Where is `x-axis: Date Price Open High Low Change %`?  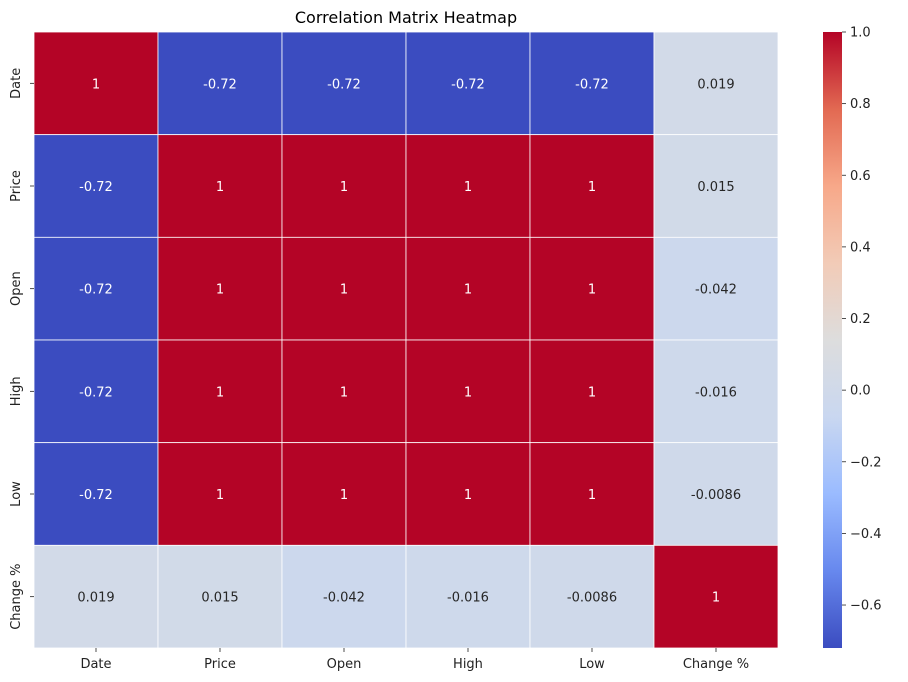
x-axis: Date Price Open High Low Change % is located at coordinates (414, 660).